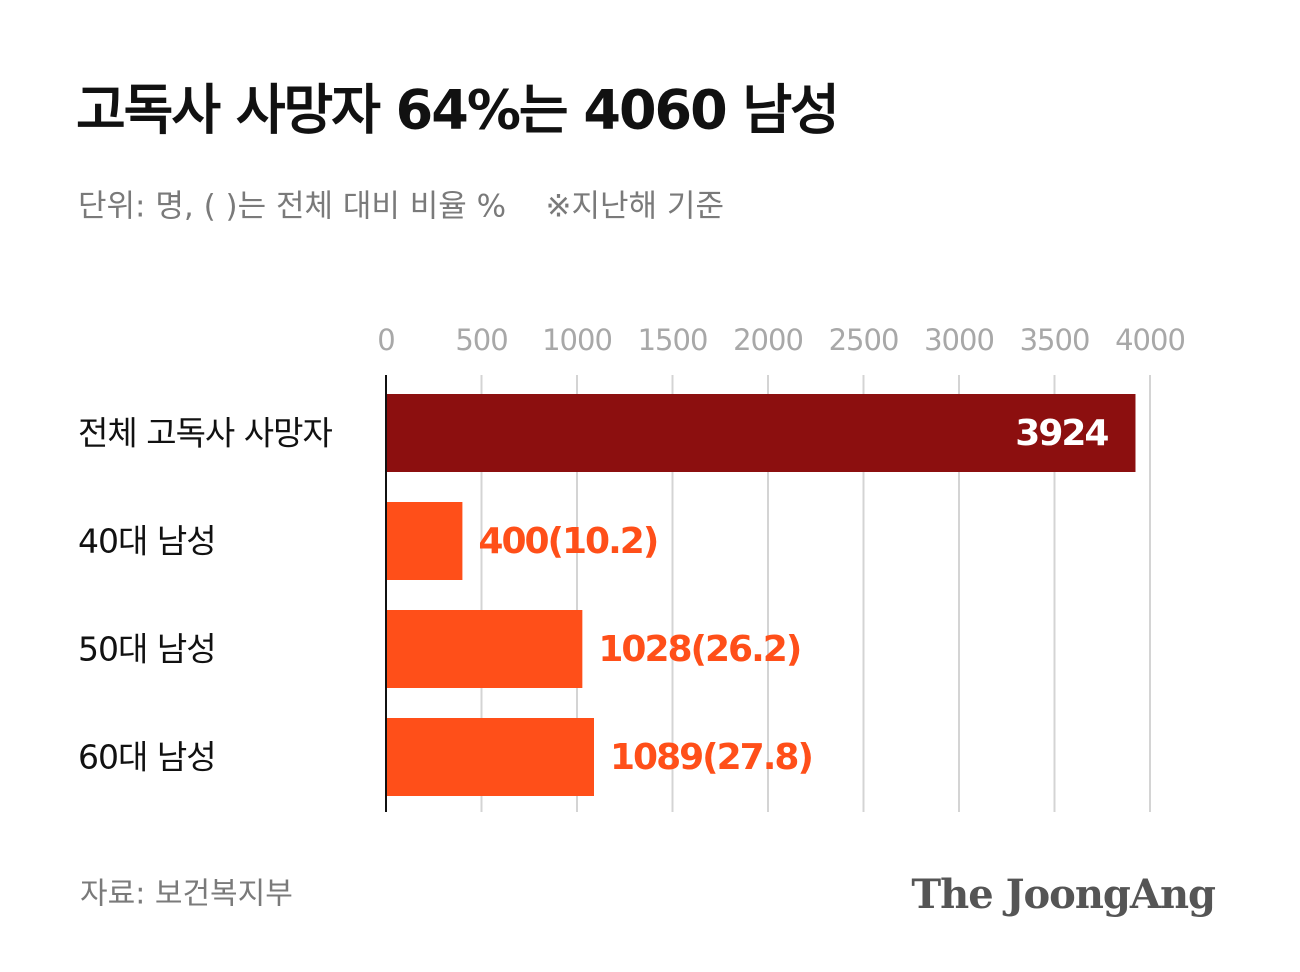 This screenshot has width=1300, height=972. Describe the element at coordinates (457, 110) in the screenshot. I see `chart-title: 고독사 사망자 64%는 4060 남성` at that location.